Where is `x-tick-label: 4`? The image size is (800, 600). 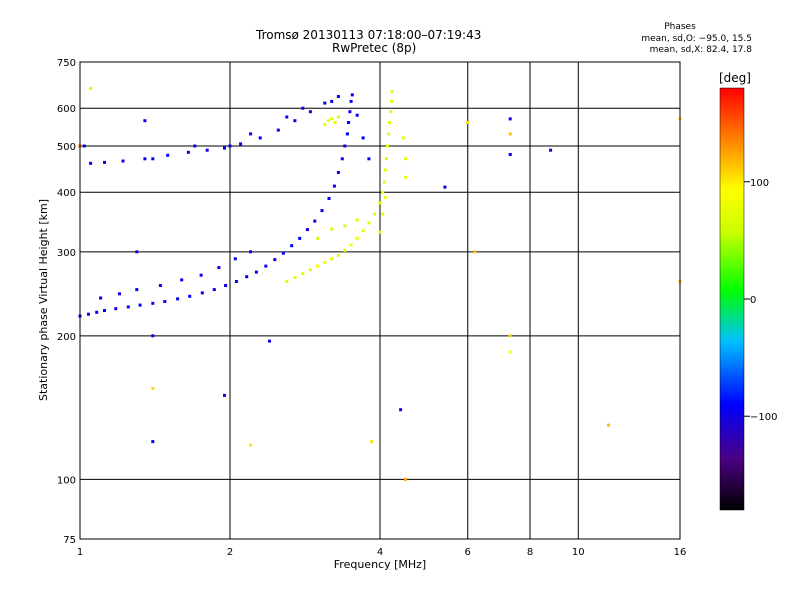 x-tick-label: 4 is located at coordinates (380, 552).